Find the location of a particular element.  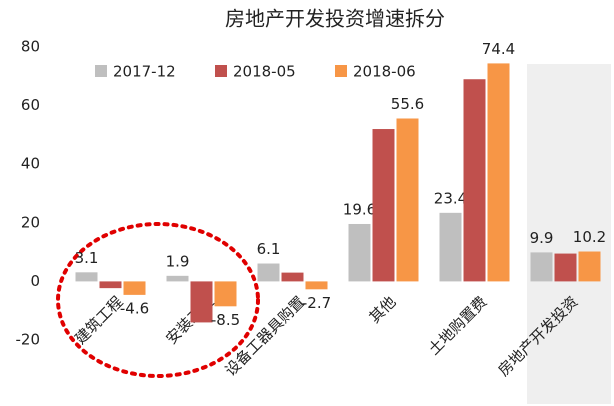

y-tick-label: 80 is located at coordinates (30, 47).